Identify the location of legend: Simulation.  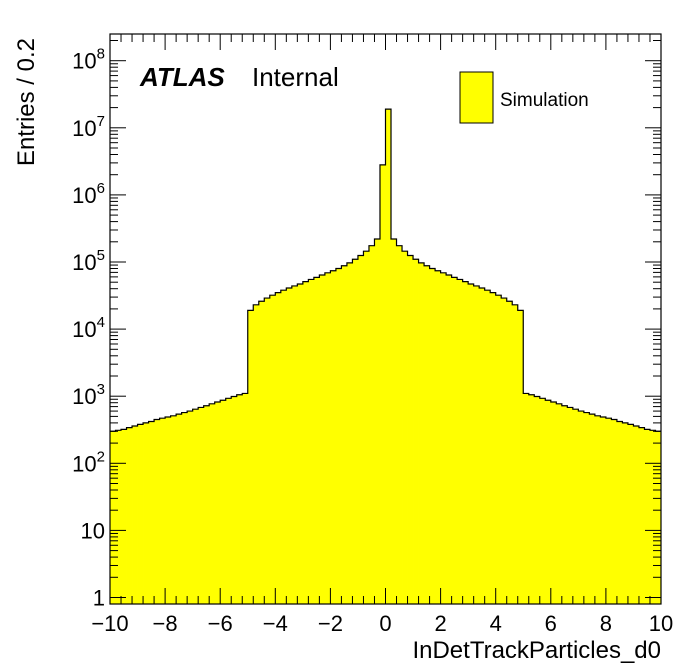
(524, 97).